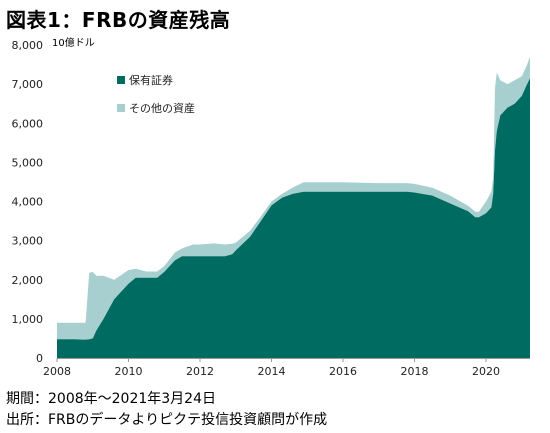 The image size is (550, 433). I want to click on y-tick-label: 4,000, so click(28, 202).